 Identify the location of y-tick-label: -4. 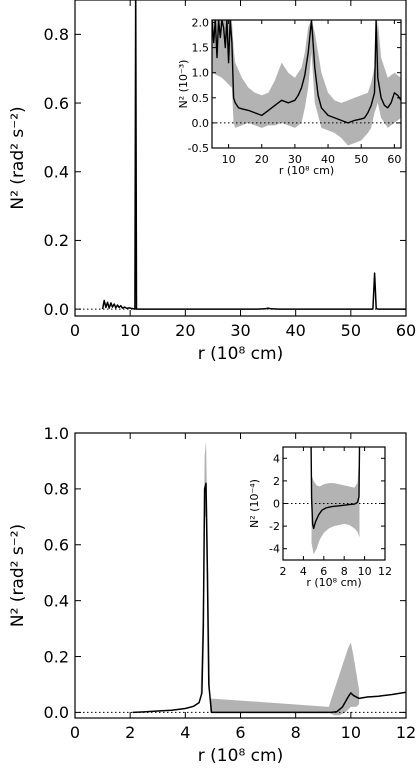
(274, 549).